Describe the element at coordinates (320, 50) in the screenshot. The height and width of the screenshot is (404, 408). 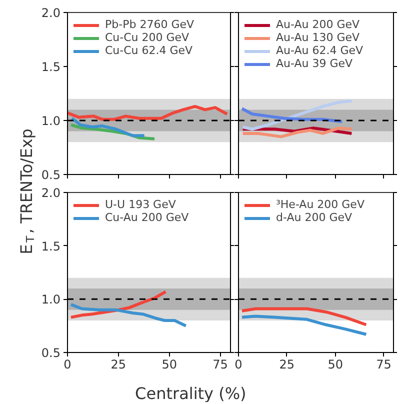
I see `legend-label: Au-Au 62.4 GeV` at that location.